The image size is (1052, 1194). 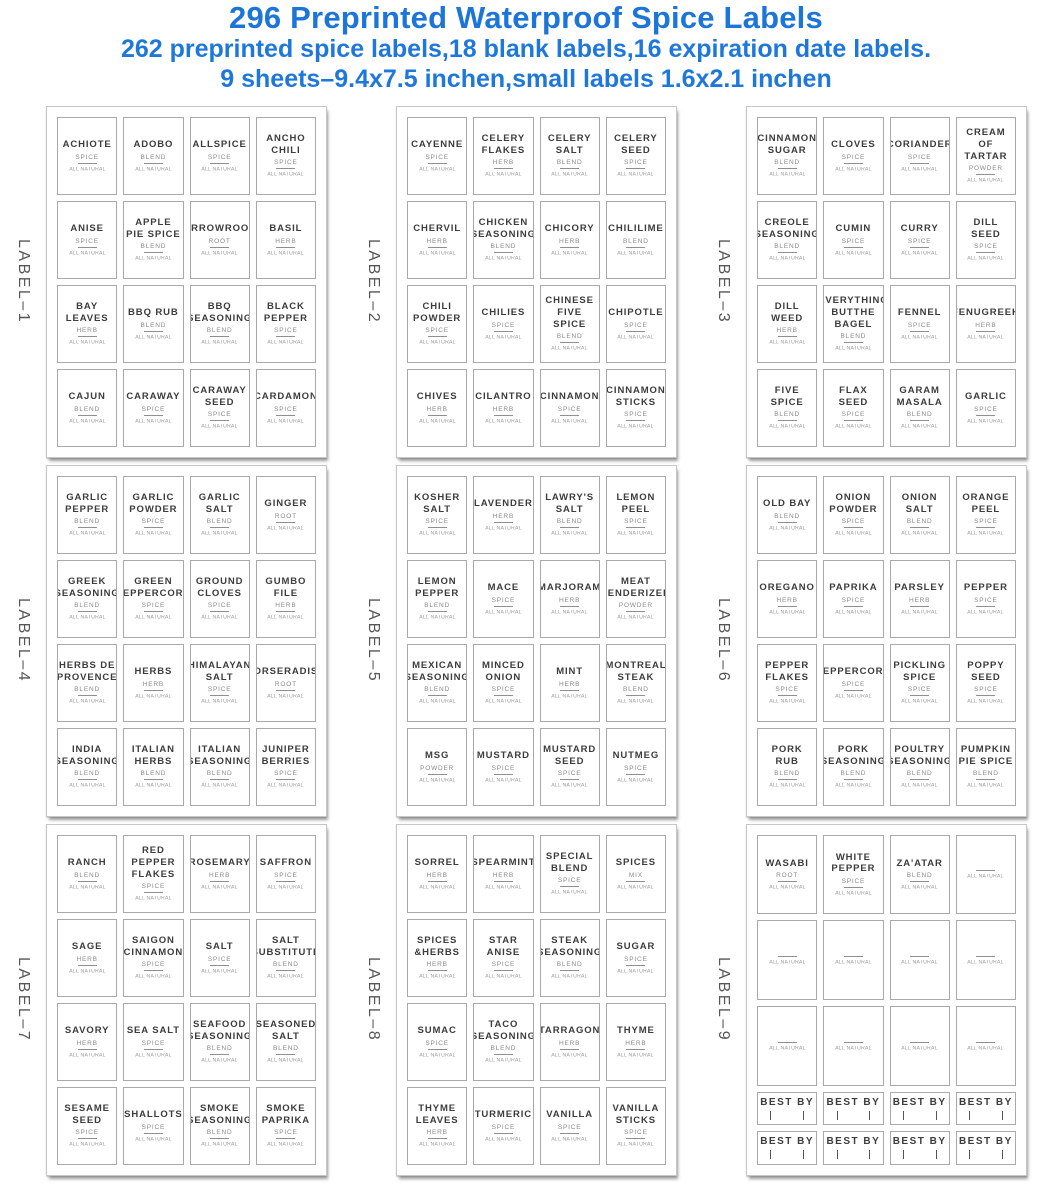 I want to click on spice-label: MSG POWDER ALL NATURAL, so click(x=437, y=766).